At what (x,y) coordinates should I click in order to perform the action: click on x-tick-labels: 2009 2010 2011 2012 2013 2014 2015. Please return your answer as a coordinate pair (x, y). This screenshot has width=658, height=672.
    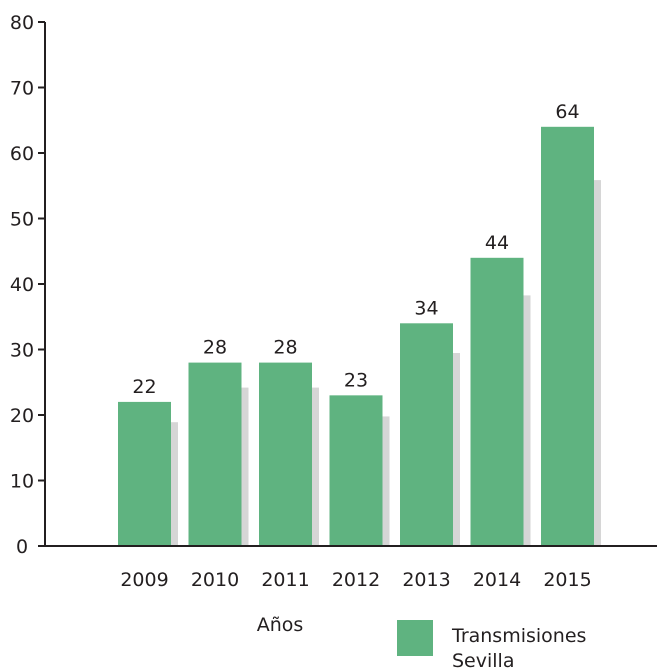
    Looking at the image, I should click on (355, 580).